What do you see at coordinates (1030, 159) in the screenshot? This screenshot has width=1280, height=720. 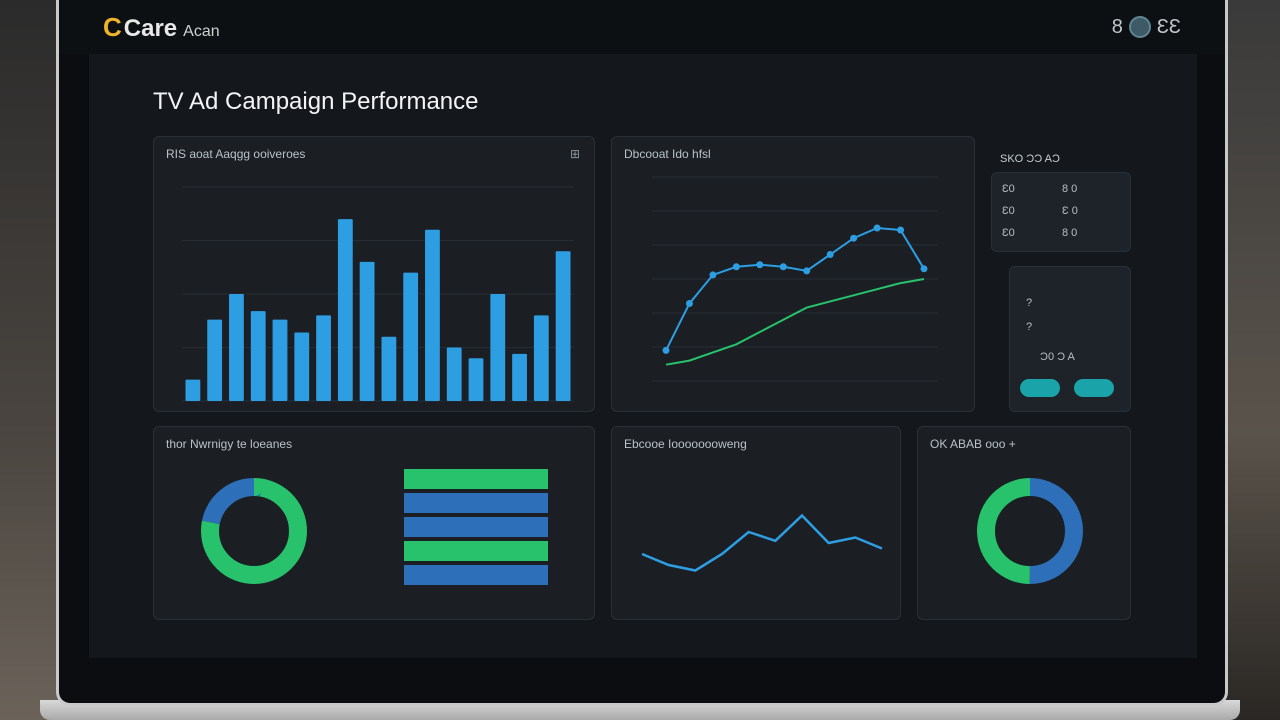 I see `side-panel-header: SKO ƆƆ AƆ` at bounding box center [1030, 159].